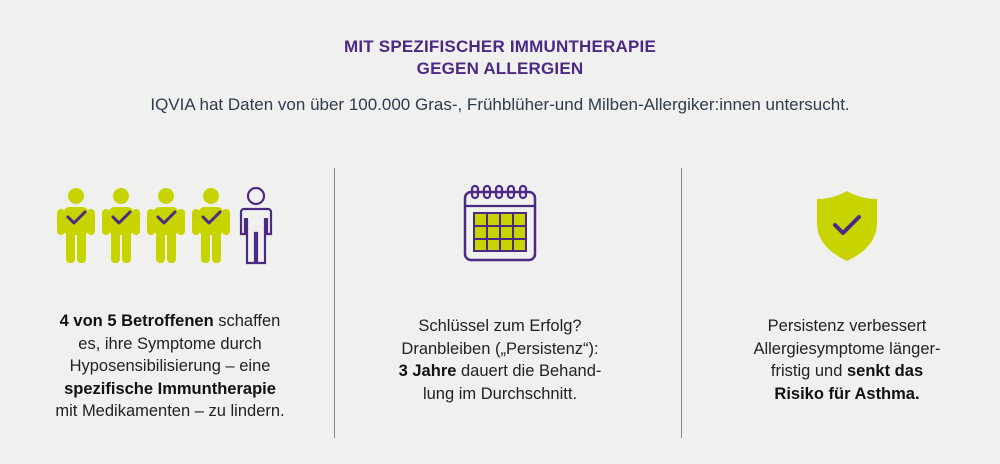  Describe the element at coordinates (885, 371) in the screenshot. I see `stat-highlight: senkt das` at that location.